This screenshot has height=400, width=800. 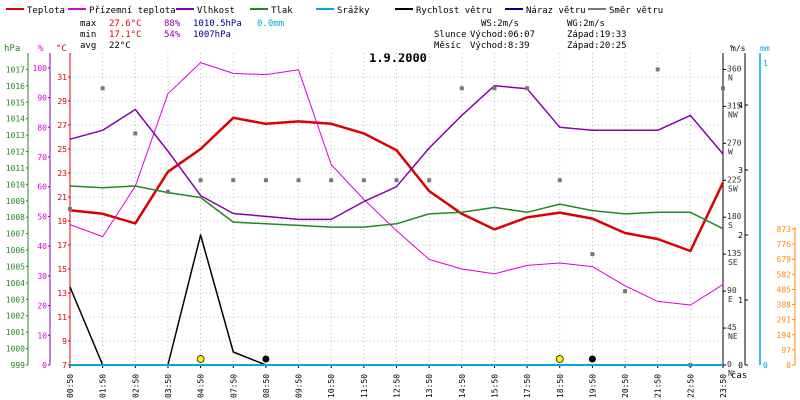 What do you see at coordinates (42, 335) in the screenshot?
I see `pct-tick-label-1: 10` at bounding box center [42, 335].